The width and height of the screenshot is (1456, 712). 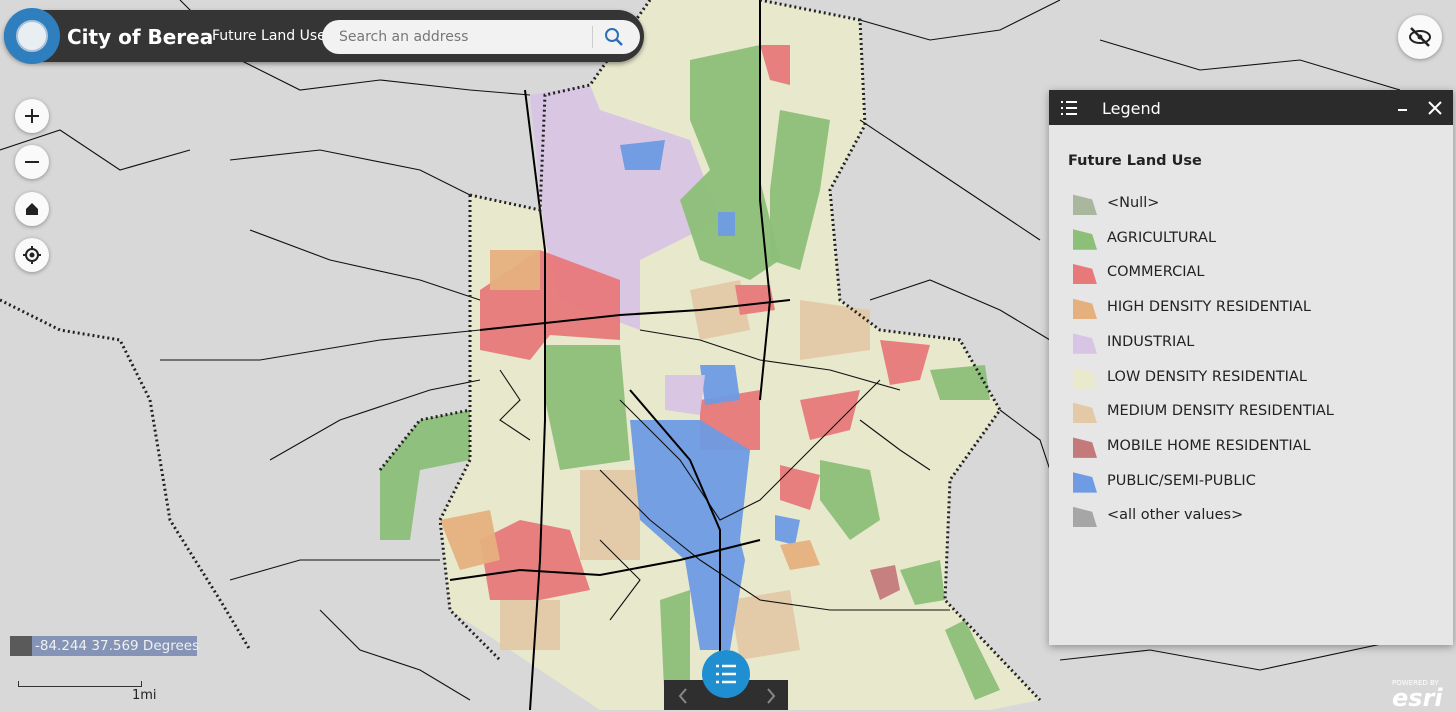 What do you see at coordinates (32, 255) in the screenshot?
I see `locate-button` at bounding box center [32, 255].